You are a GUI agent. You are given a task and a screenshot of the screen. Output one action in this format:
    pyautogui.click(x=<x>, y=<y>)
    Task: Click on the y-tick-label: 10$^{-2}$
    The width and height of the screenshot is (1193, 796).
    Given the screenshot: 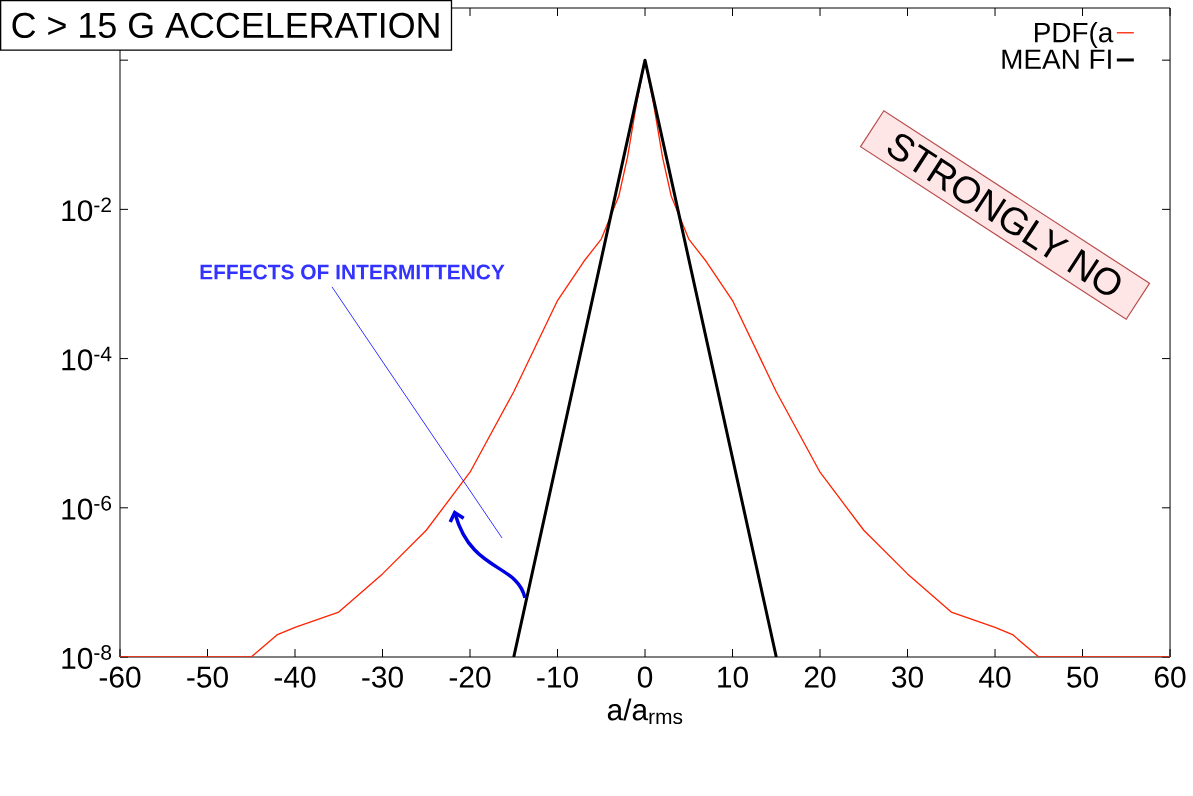 What is the action you would take?
    pyautogui.click(x=86, y=209)
    